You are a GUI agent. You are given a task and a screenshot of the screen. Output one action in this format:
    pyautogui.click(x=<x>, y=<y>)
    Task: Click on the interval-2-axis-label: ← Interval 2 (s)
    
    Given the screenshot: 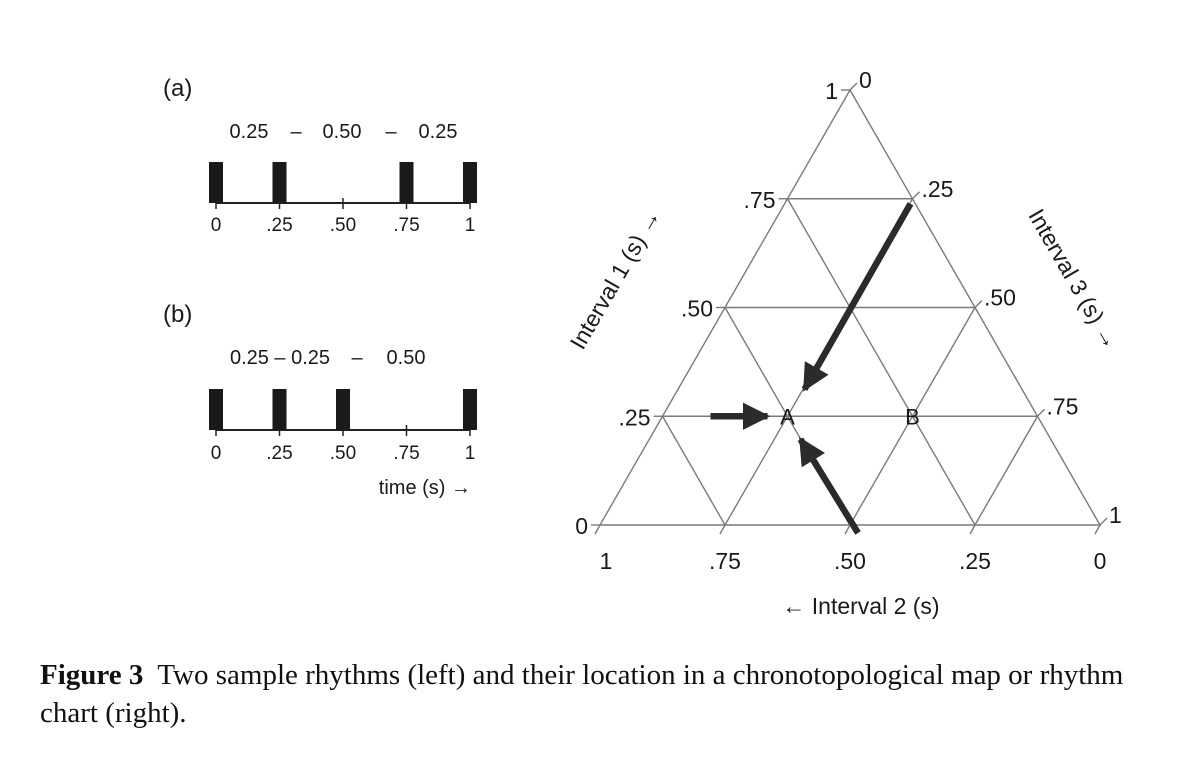 What is the action you would take?
    pyautogui.click(x=860, y=606)
    